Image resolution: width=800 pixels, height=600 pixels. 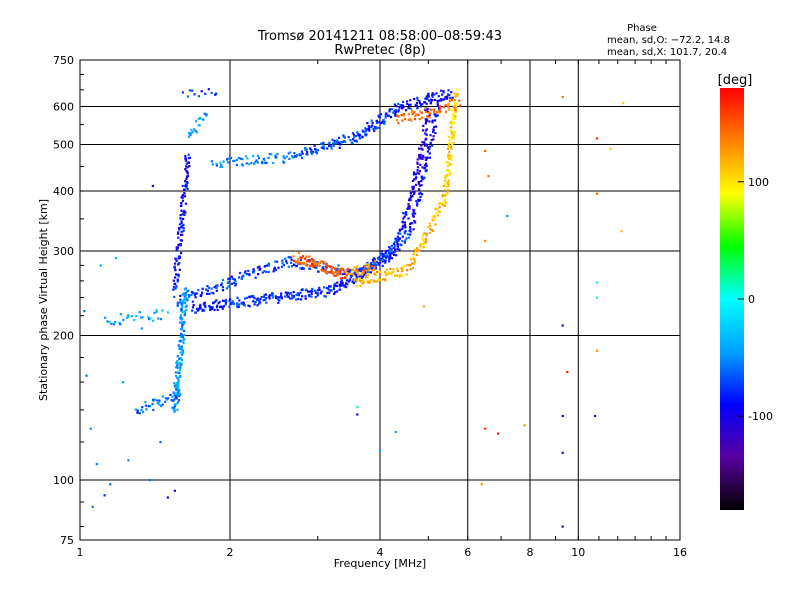 What do you see at coordinates (755, 299) in the screenshot?
I see `colorbar-ticks: 100 0 -100` at bounding box center [755, 299].